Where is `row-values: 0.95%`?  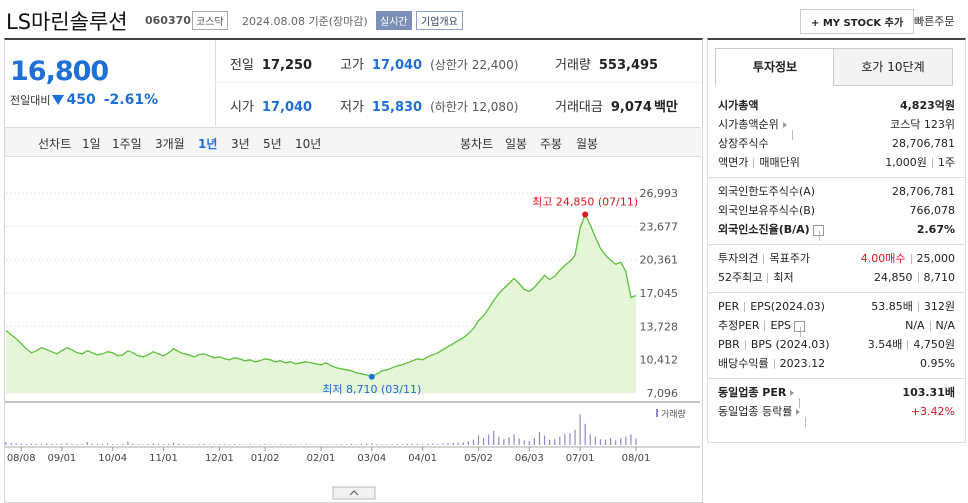 row-values: 0.95% is located at coordinates (937, 363).